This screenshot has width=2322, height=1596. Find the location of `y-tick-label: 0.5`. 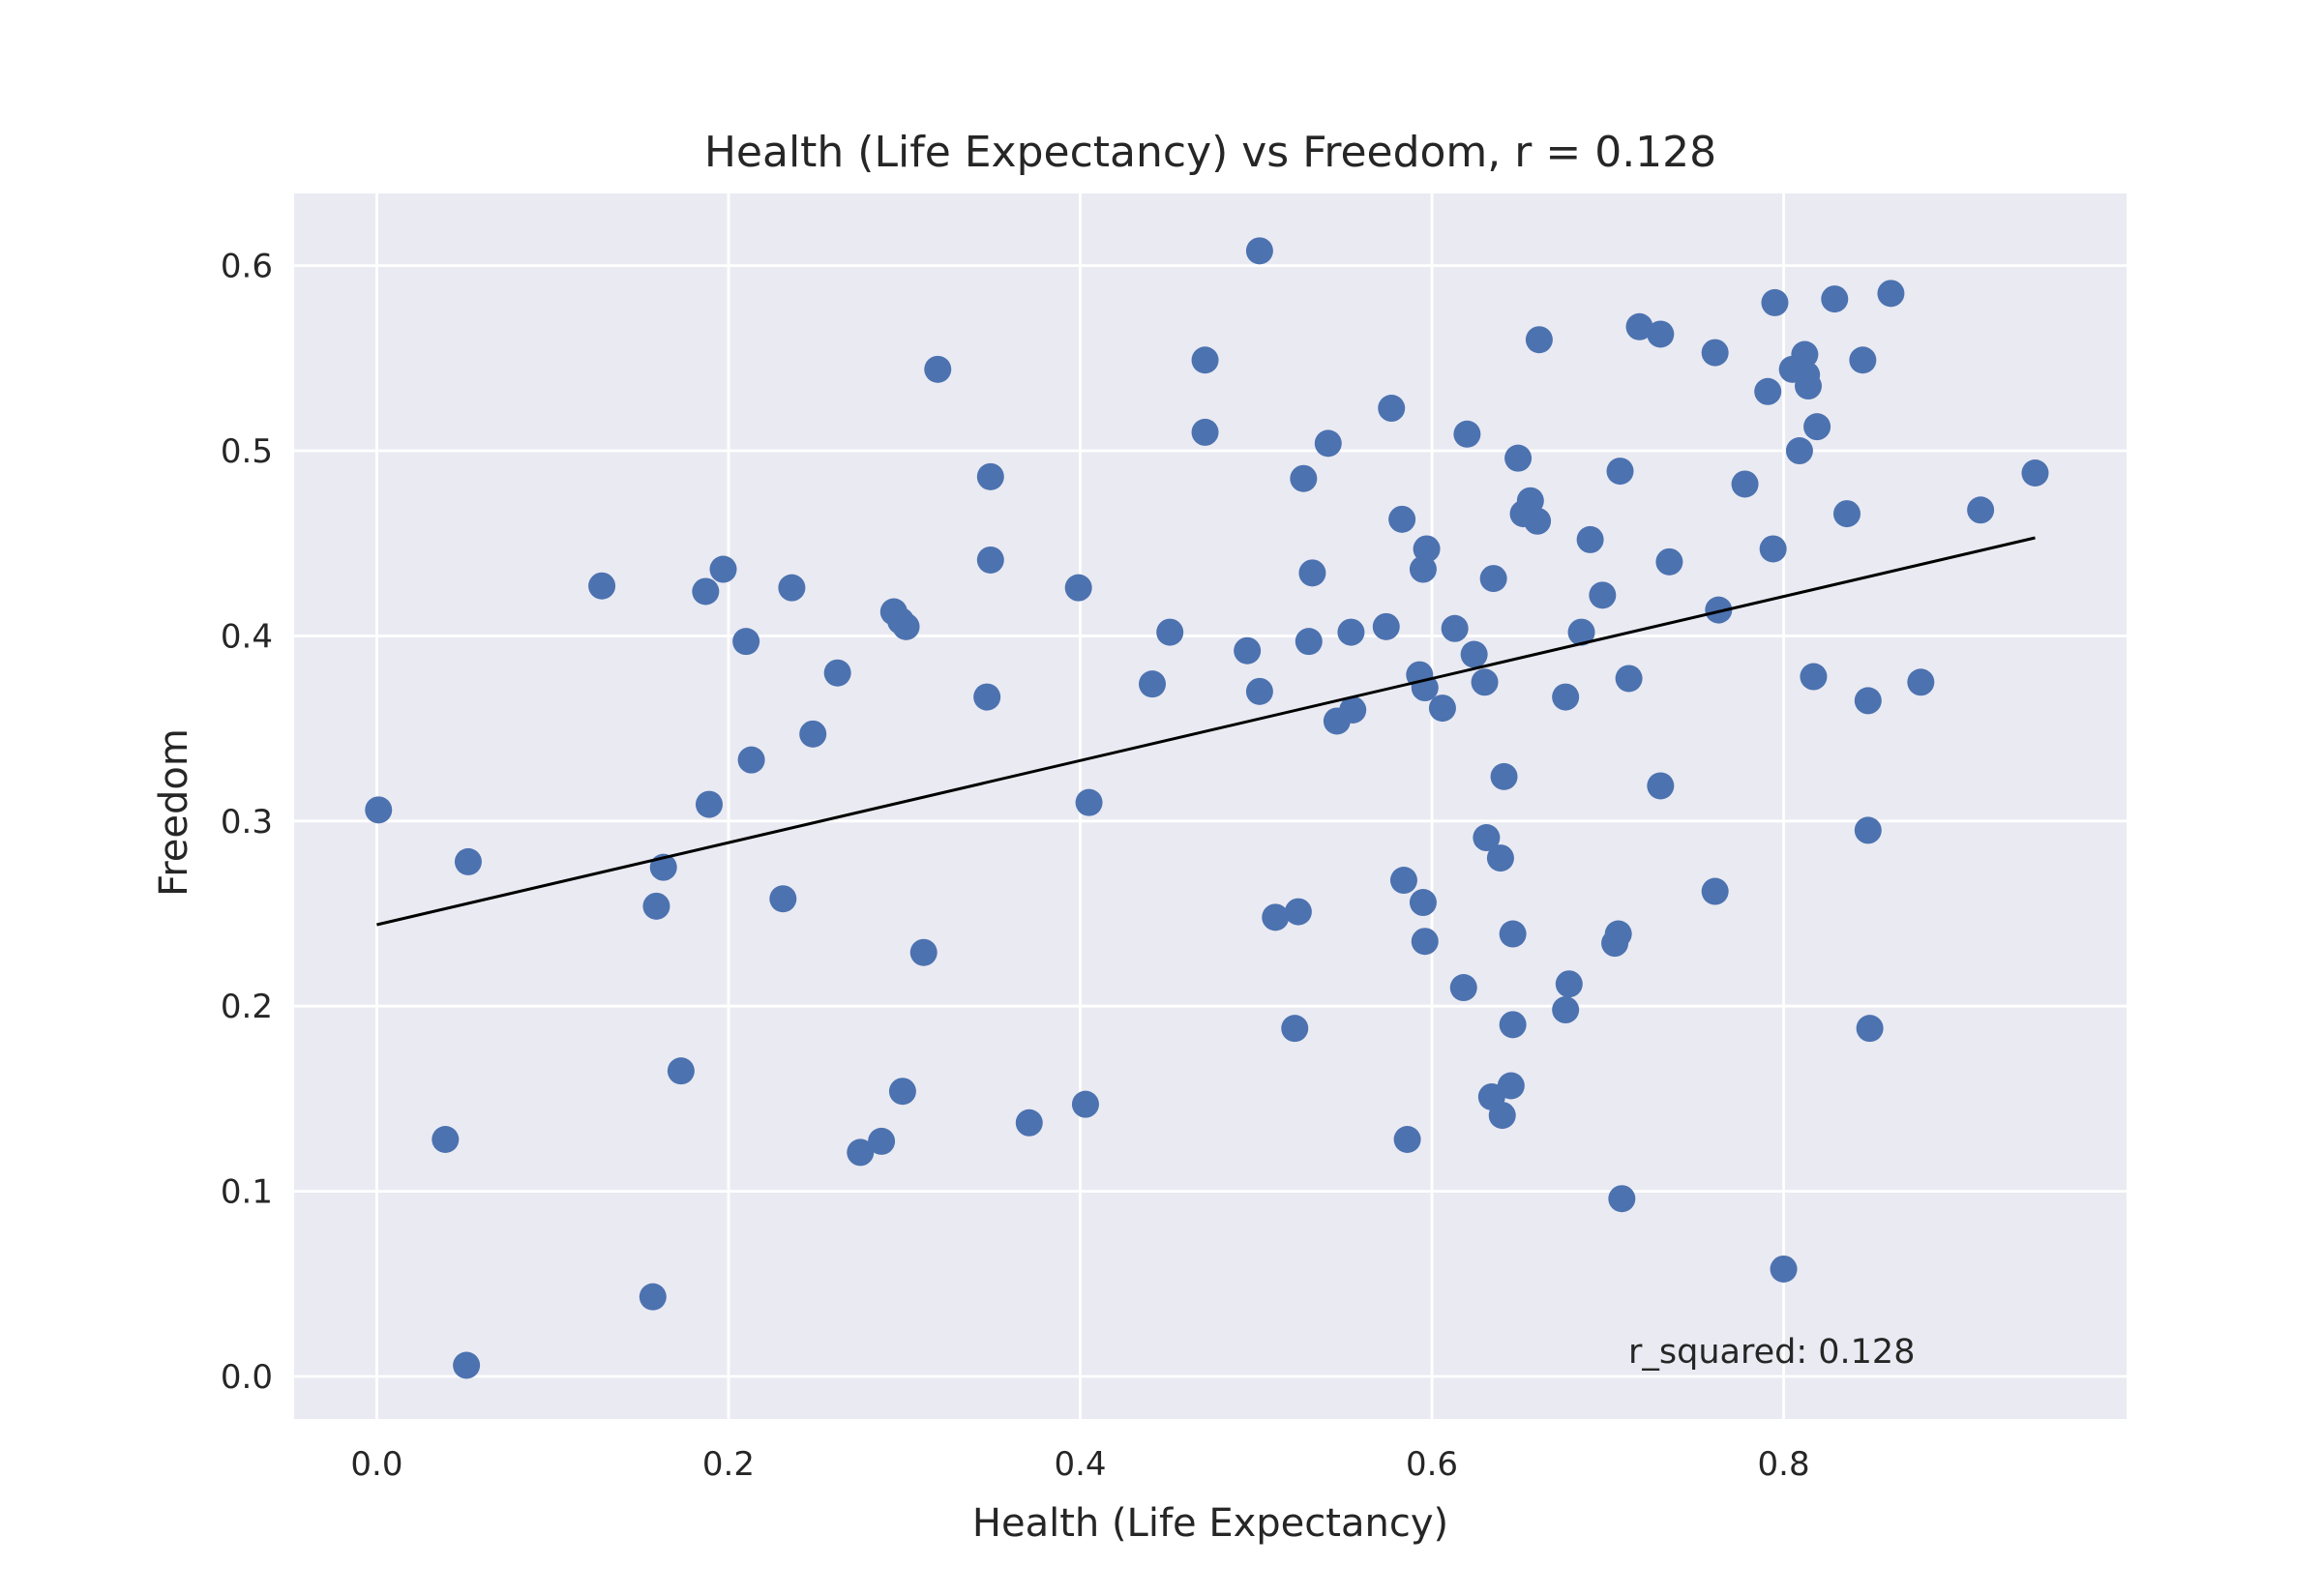

y-tick-label: 0.5 is located at coordinates (247, 451).